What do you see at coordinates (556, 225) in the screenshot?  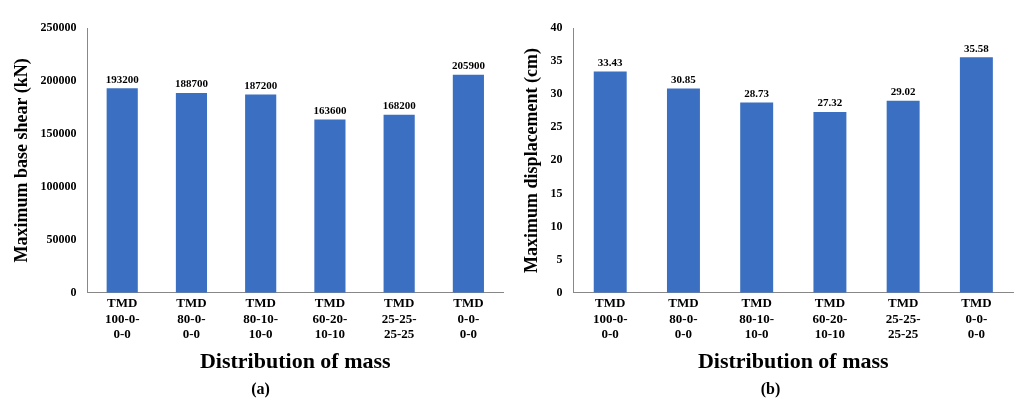 I see `y-tick-label: 10` at bounding box center [556, 225].